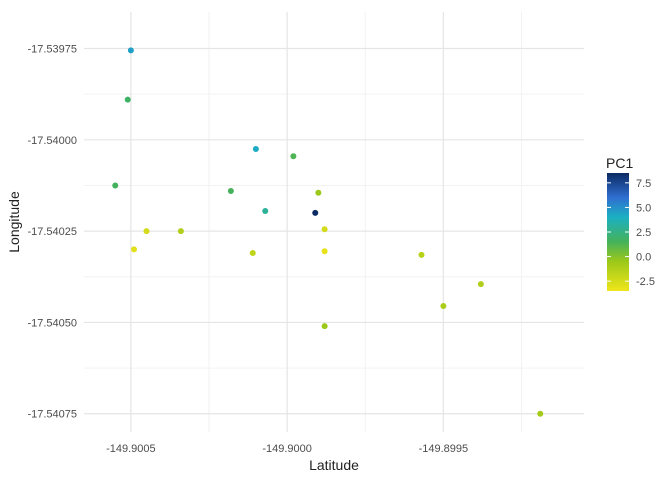  Describe the element at coordinates (618, 232) in the screenshot. I see `pc1-colorbar` at that location.